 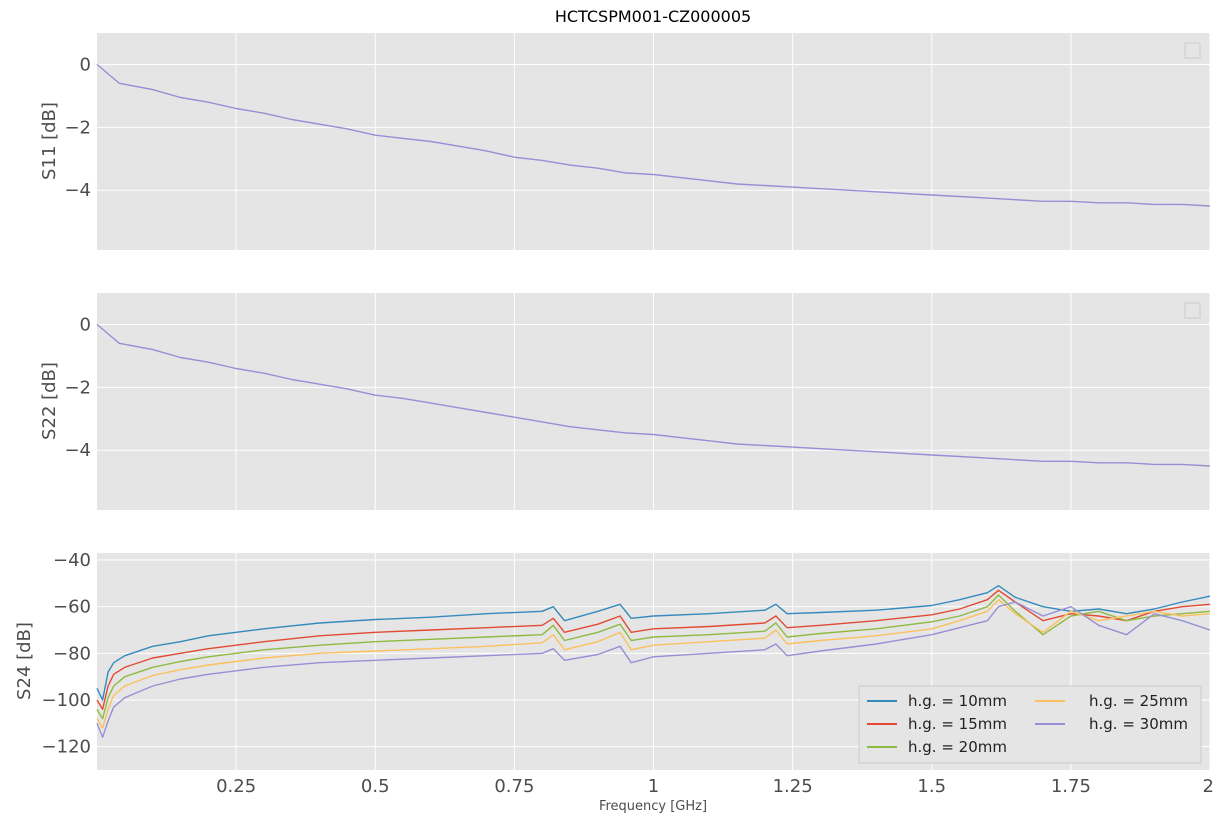 I want to click on y-axis-label: S11 [dB], so click(x=49, y=141).